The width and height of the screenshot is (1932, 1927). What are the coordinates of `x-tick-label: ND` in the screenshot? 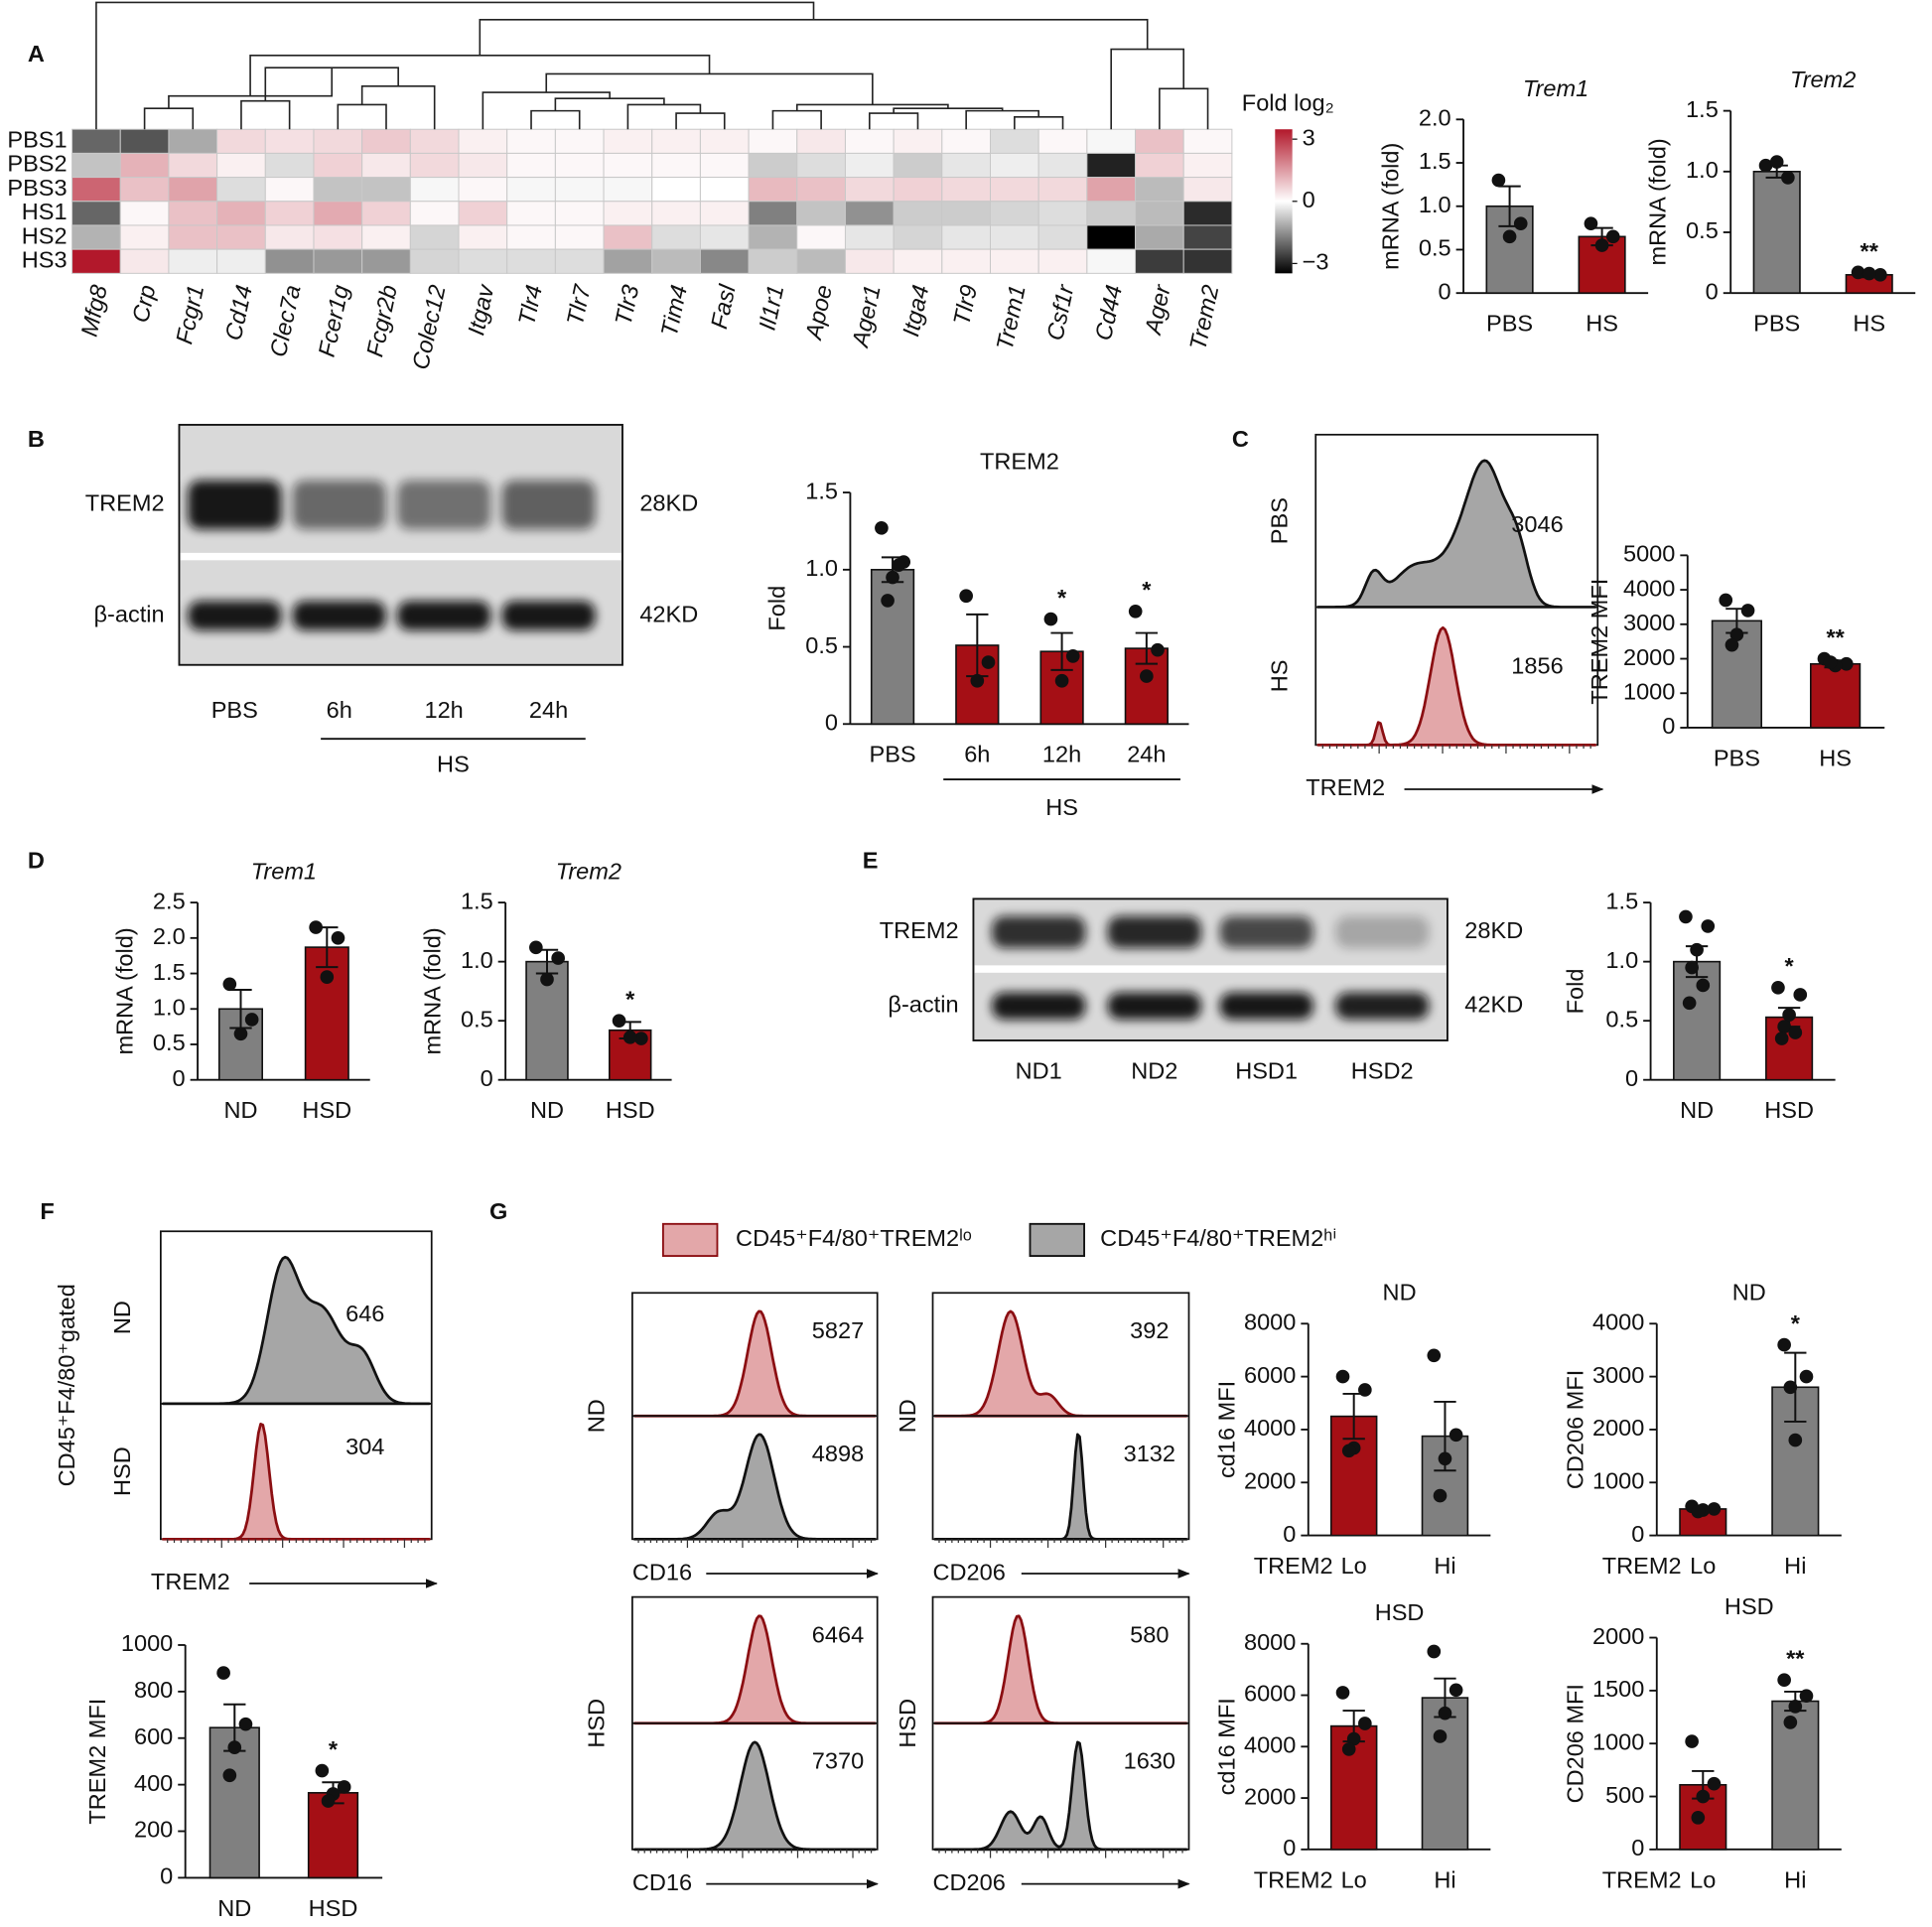 It's located at (240, 1110).